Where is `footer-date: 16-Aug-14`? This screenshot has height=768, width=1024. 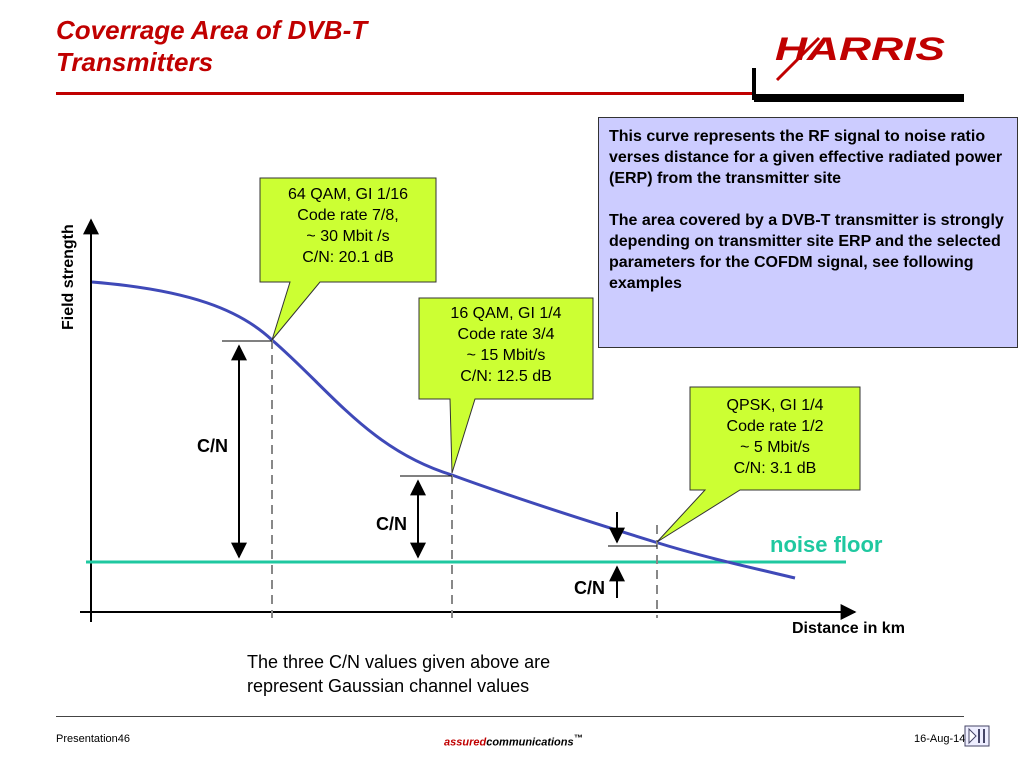
footer-date: 16-Aug-14 is located at coordinates (940, 739).